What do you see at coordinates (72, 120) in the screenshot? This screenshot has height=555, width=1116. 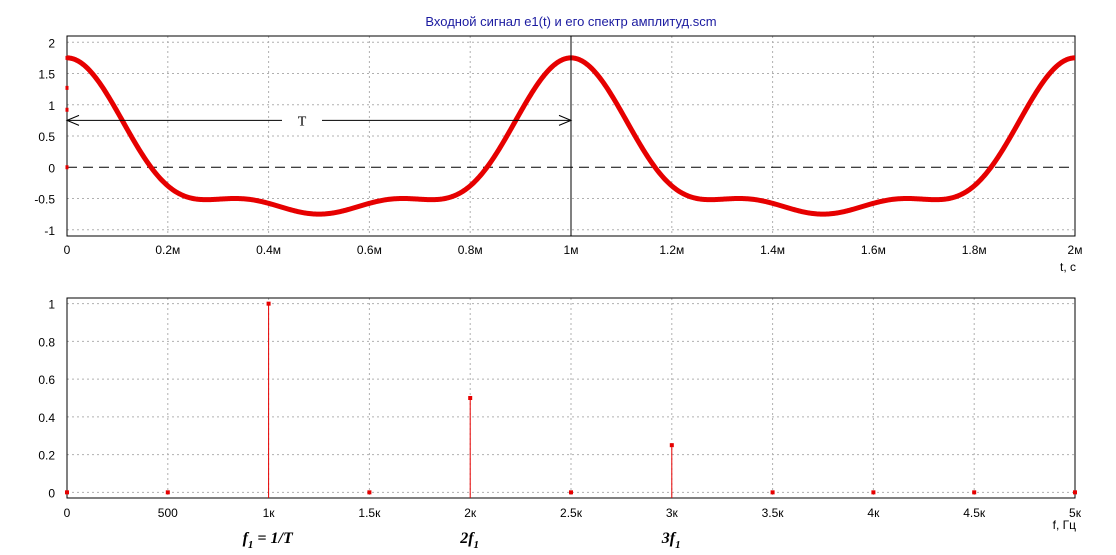 I see `period-arrow-head-left` at bounding box center [72, 120].